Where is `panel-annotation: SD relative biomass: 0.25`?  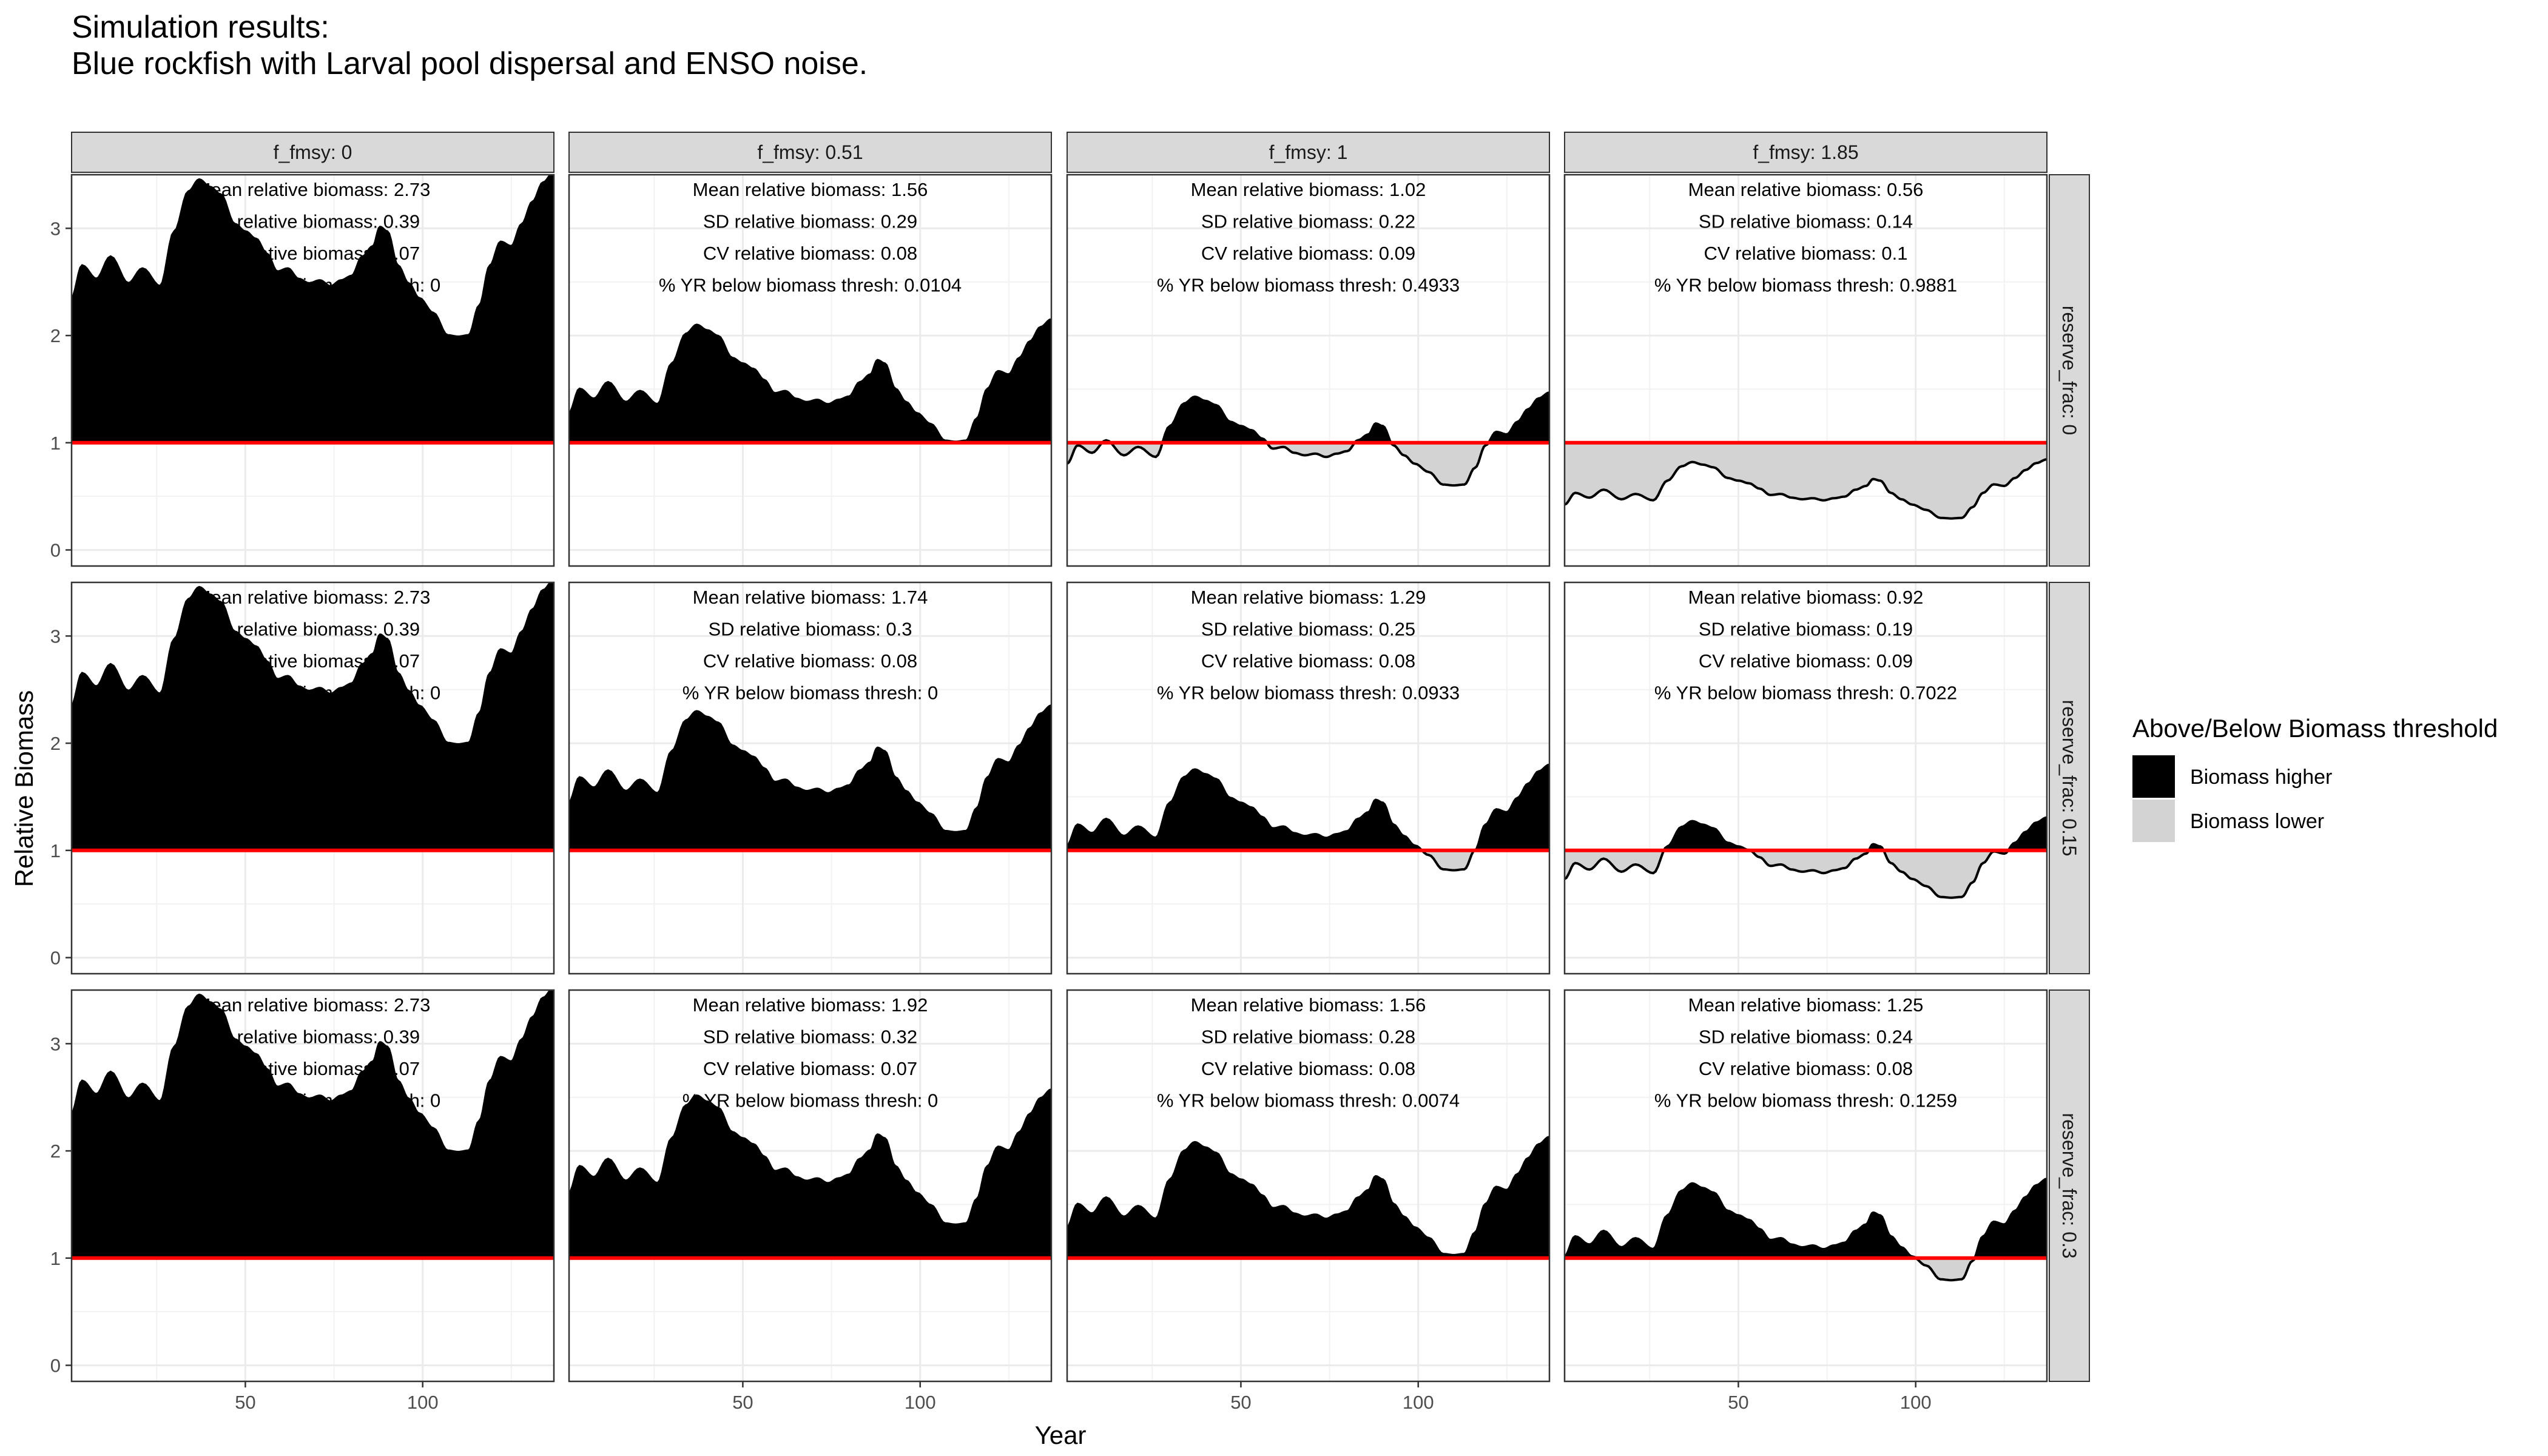
panel-annotation: SD relative biomass: 0.25 is located at coordinates (1308, 629).